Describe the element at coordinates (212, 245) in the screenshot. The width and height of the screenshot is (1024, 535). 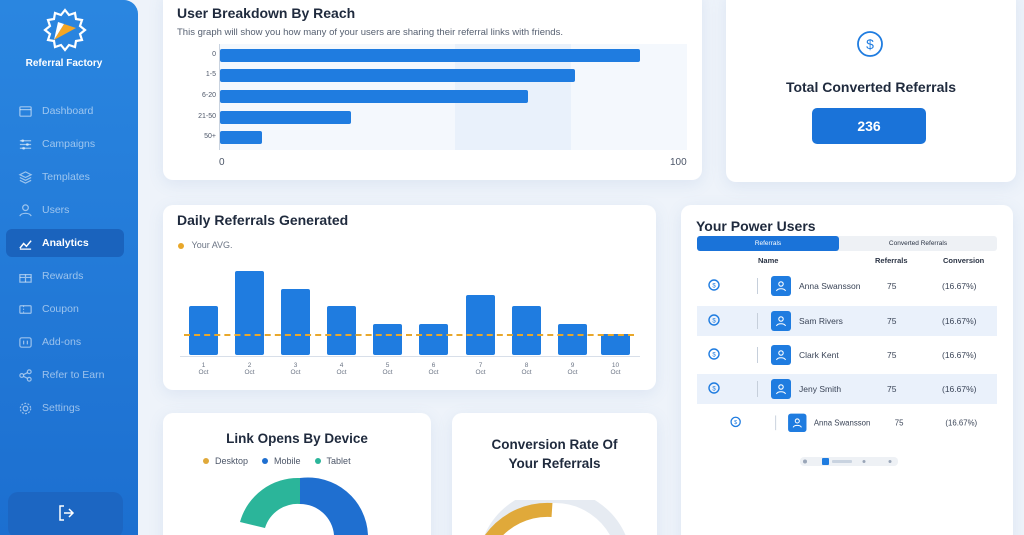
I see `avg-legend-label: Your AVG.` at that location.